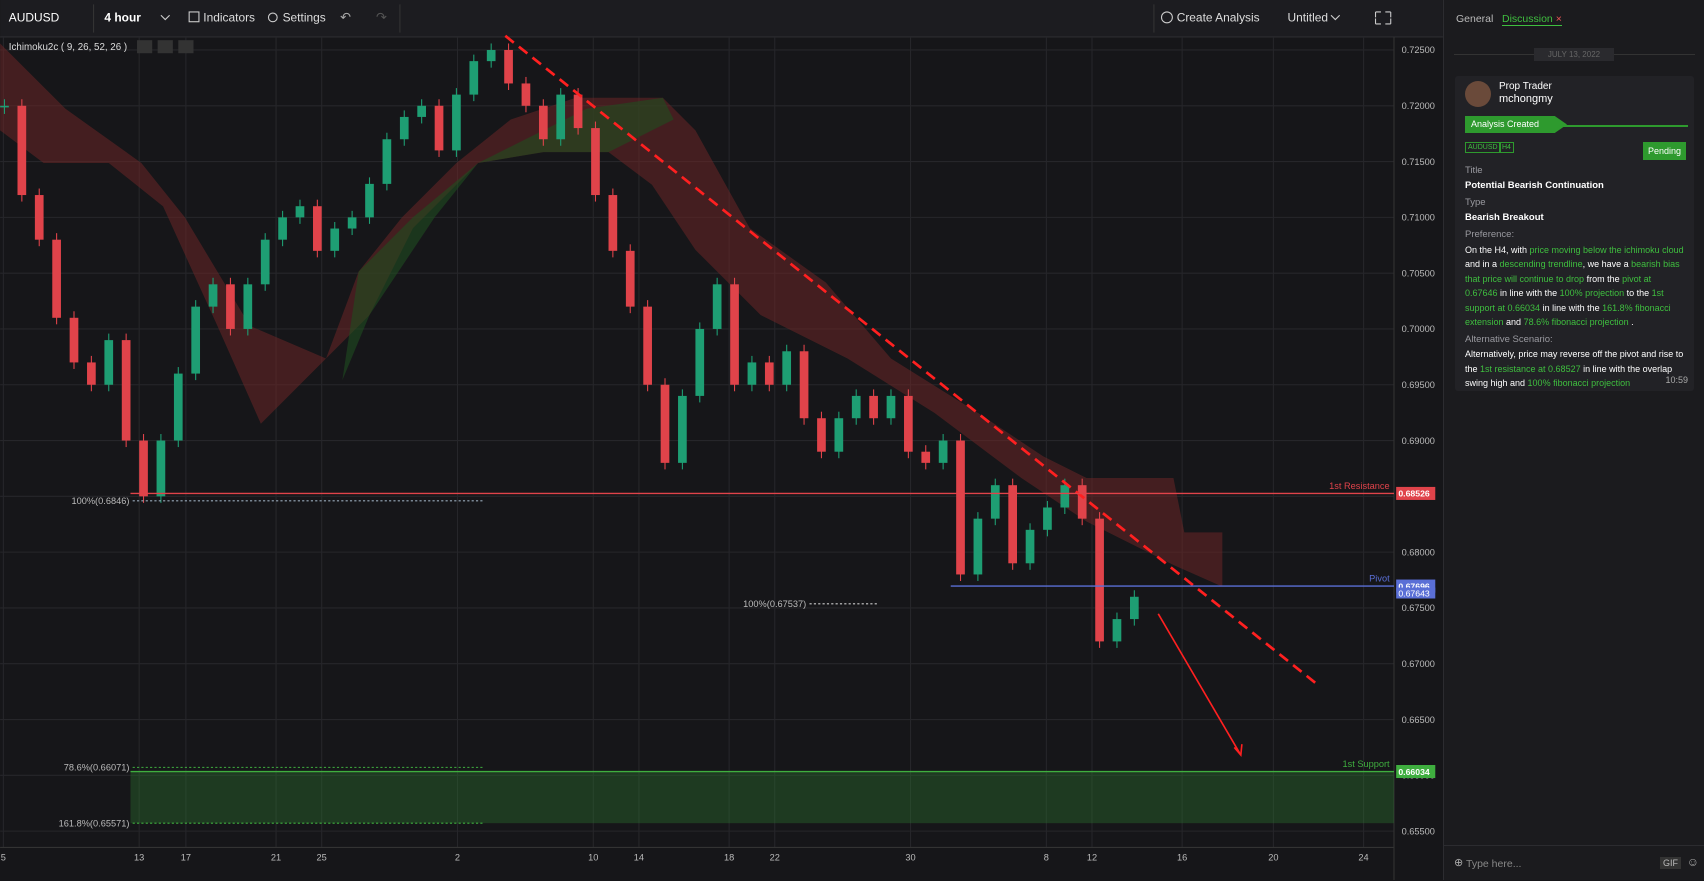 The width and height of the screenshot is (1704, 881). What do you see at coordinates (1418, 552) in the screenshot?
I see `y-tick-label: 0.68000` at bounding box center [1418, 552].